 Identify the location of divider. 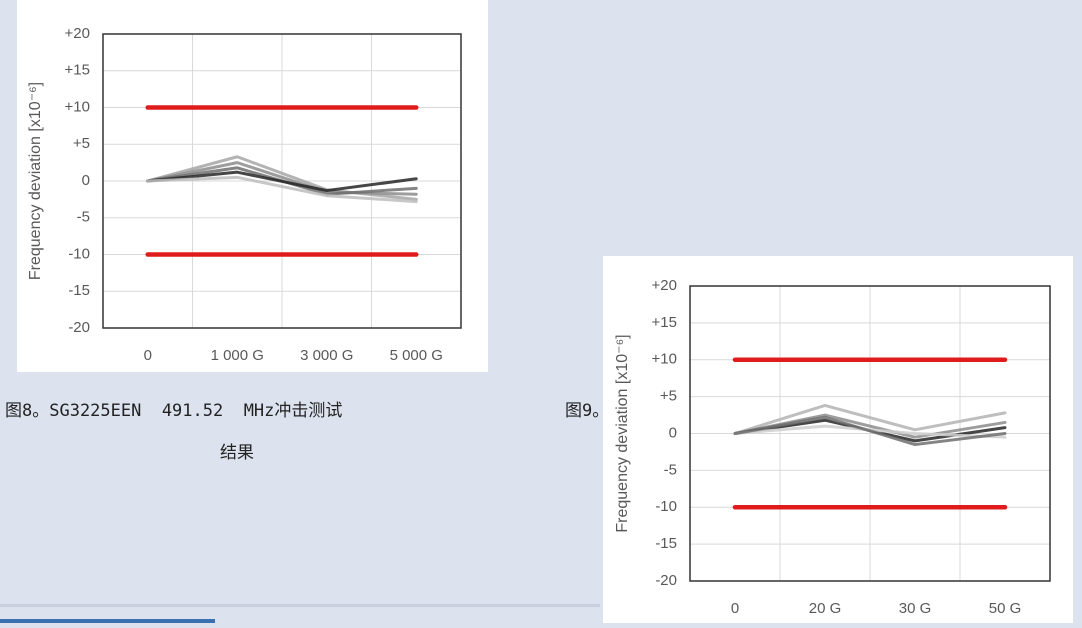
(300, 605).